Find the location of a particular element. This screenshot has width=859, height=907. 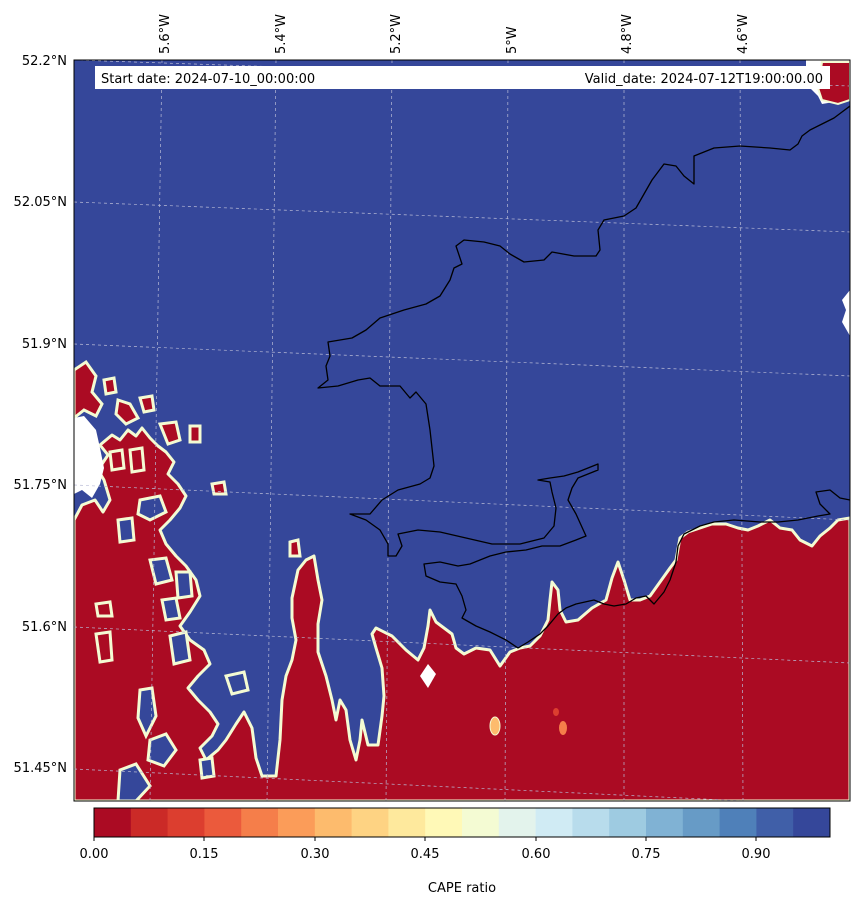

cb-label-3: 0.45 is located at coordinates (425, 854).